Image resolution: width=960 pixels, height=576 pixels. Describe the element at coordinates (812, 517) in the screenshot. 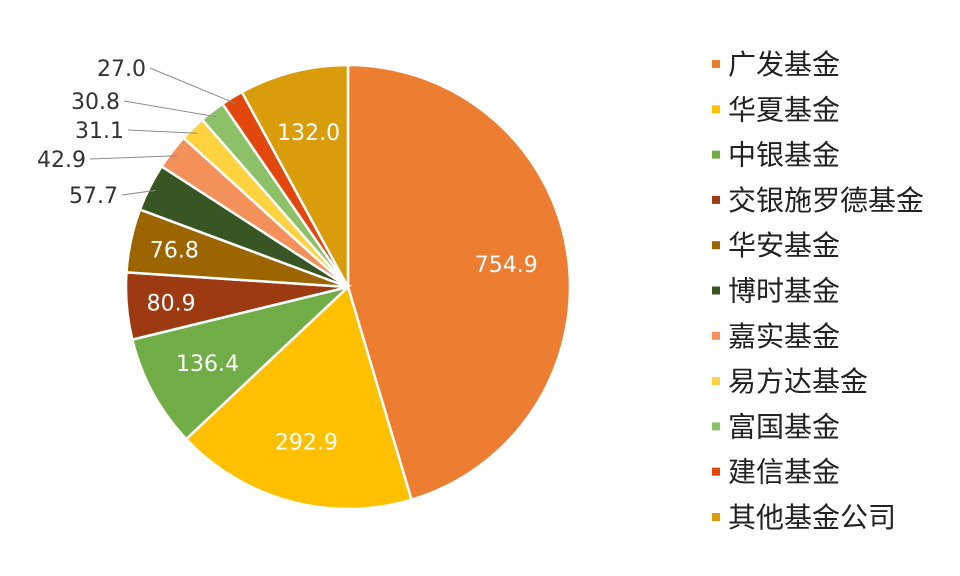

I see `legend-label: 其他基金公司` at that location.